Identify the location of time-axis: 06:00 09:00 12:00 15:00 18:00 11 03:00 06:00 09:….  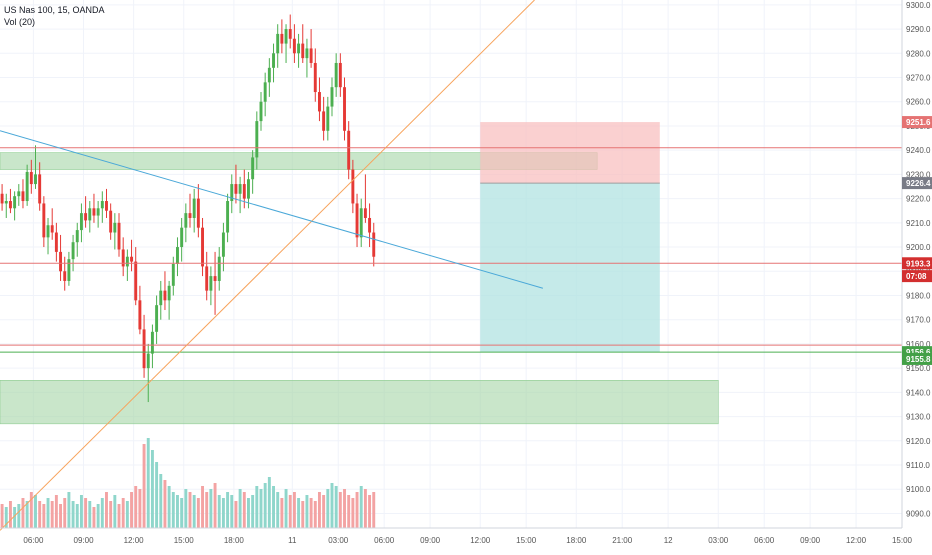
(456, 536).